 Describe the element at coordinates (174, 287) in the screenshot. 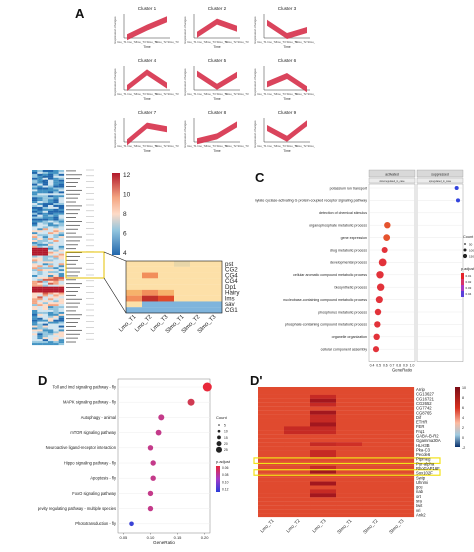

I see `zoom-frame` at that location.